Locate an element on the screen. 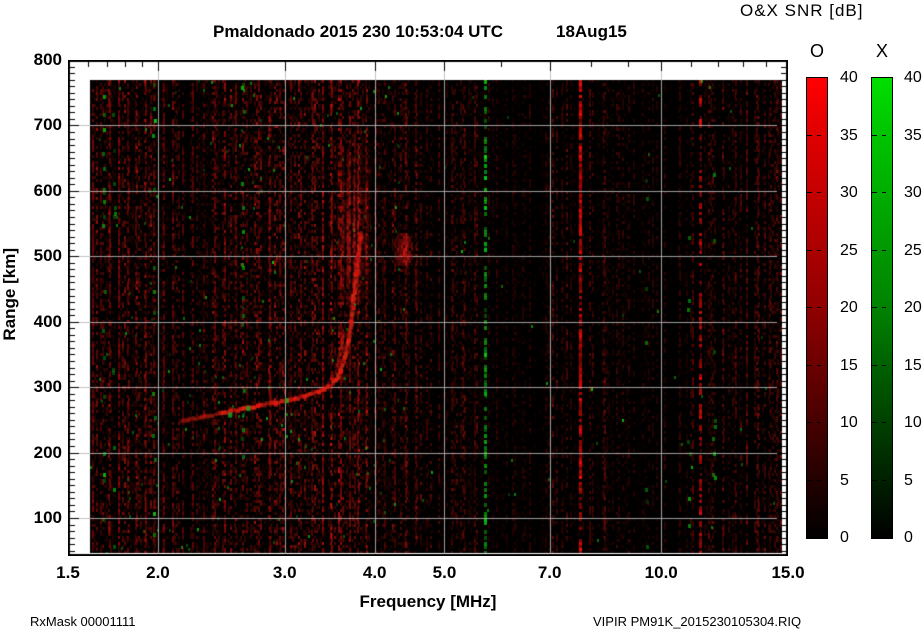 The image size is (922, 636). page-title: Pmaldonado 2015 230 10:53:04 UTC is located at coordinates (358, 31).